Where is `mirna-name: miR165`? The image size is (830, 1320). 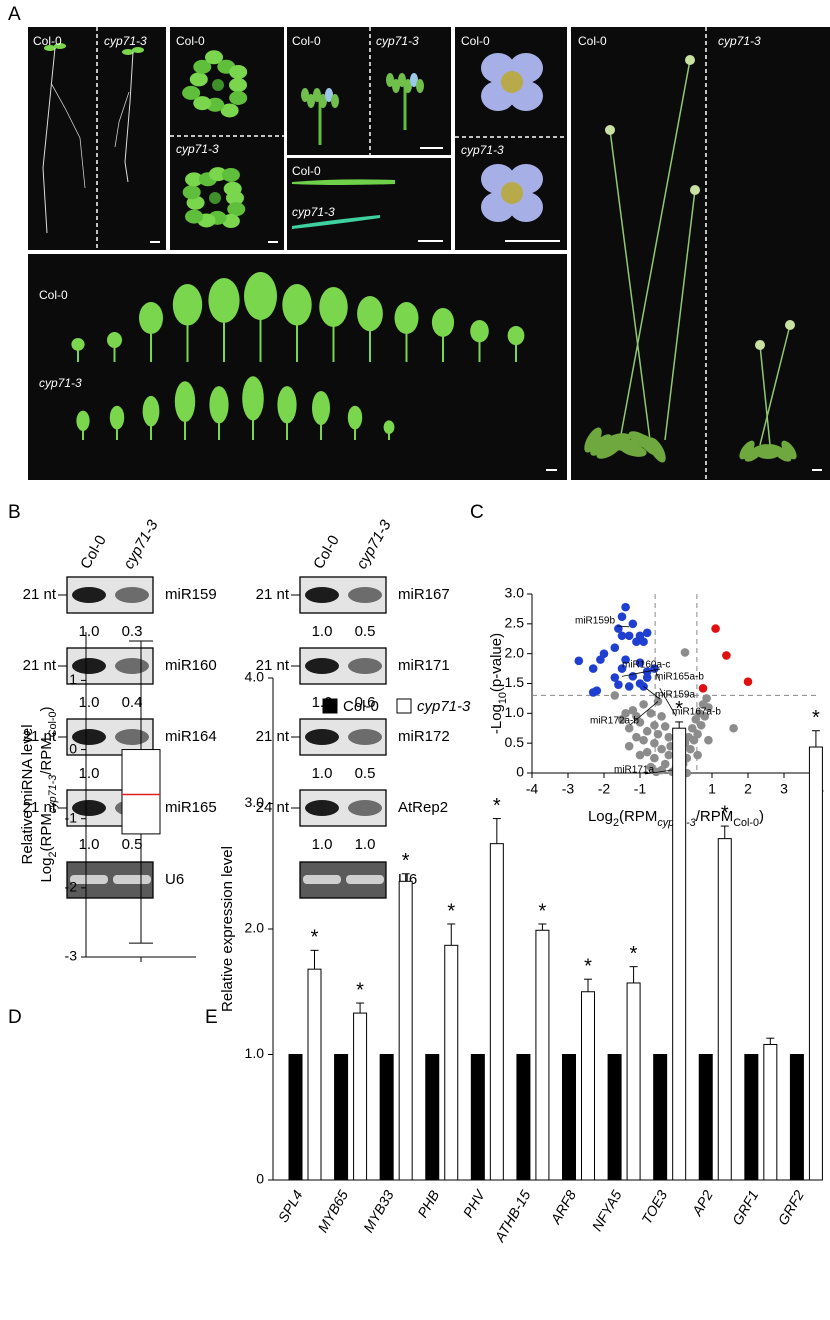
mirna-name: miR165 is located at coordinates (191, 807).